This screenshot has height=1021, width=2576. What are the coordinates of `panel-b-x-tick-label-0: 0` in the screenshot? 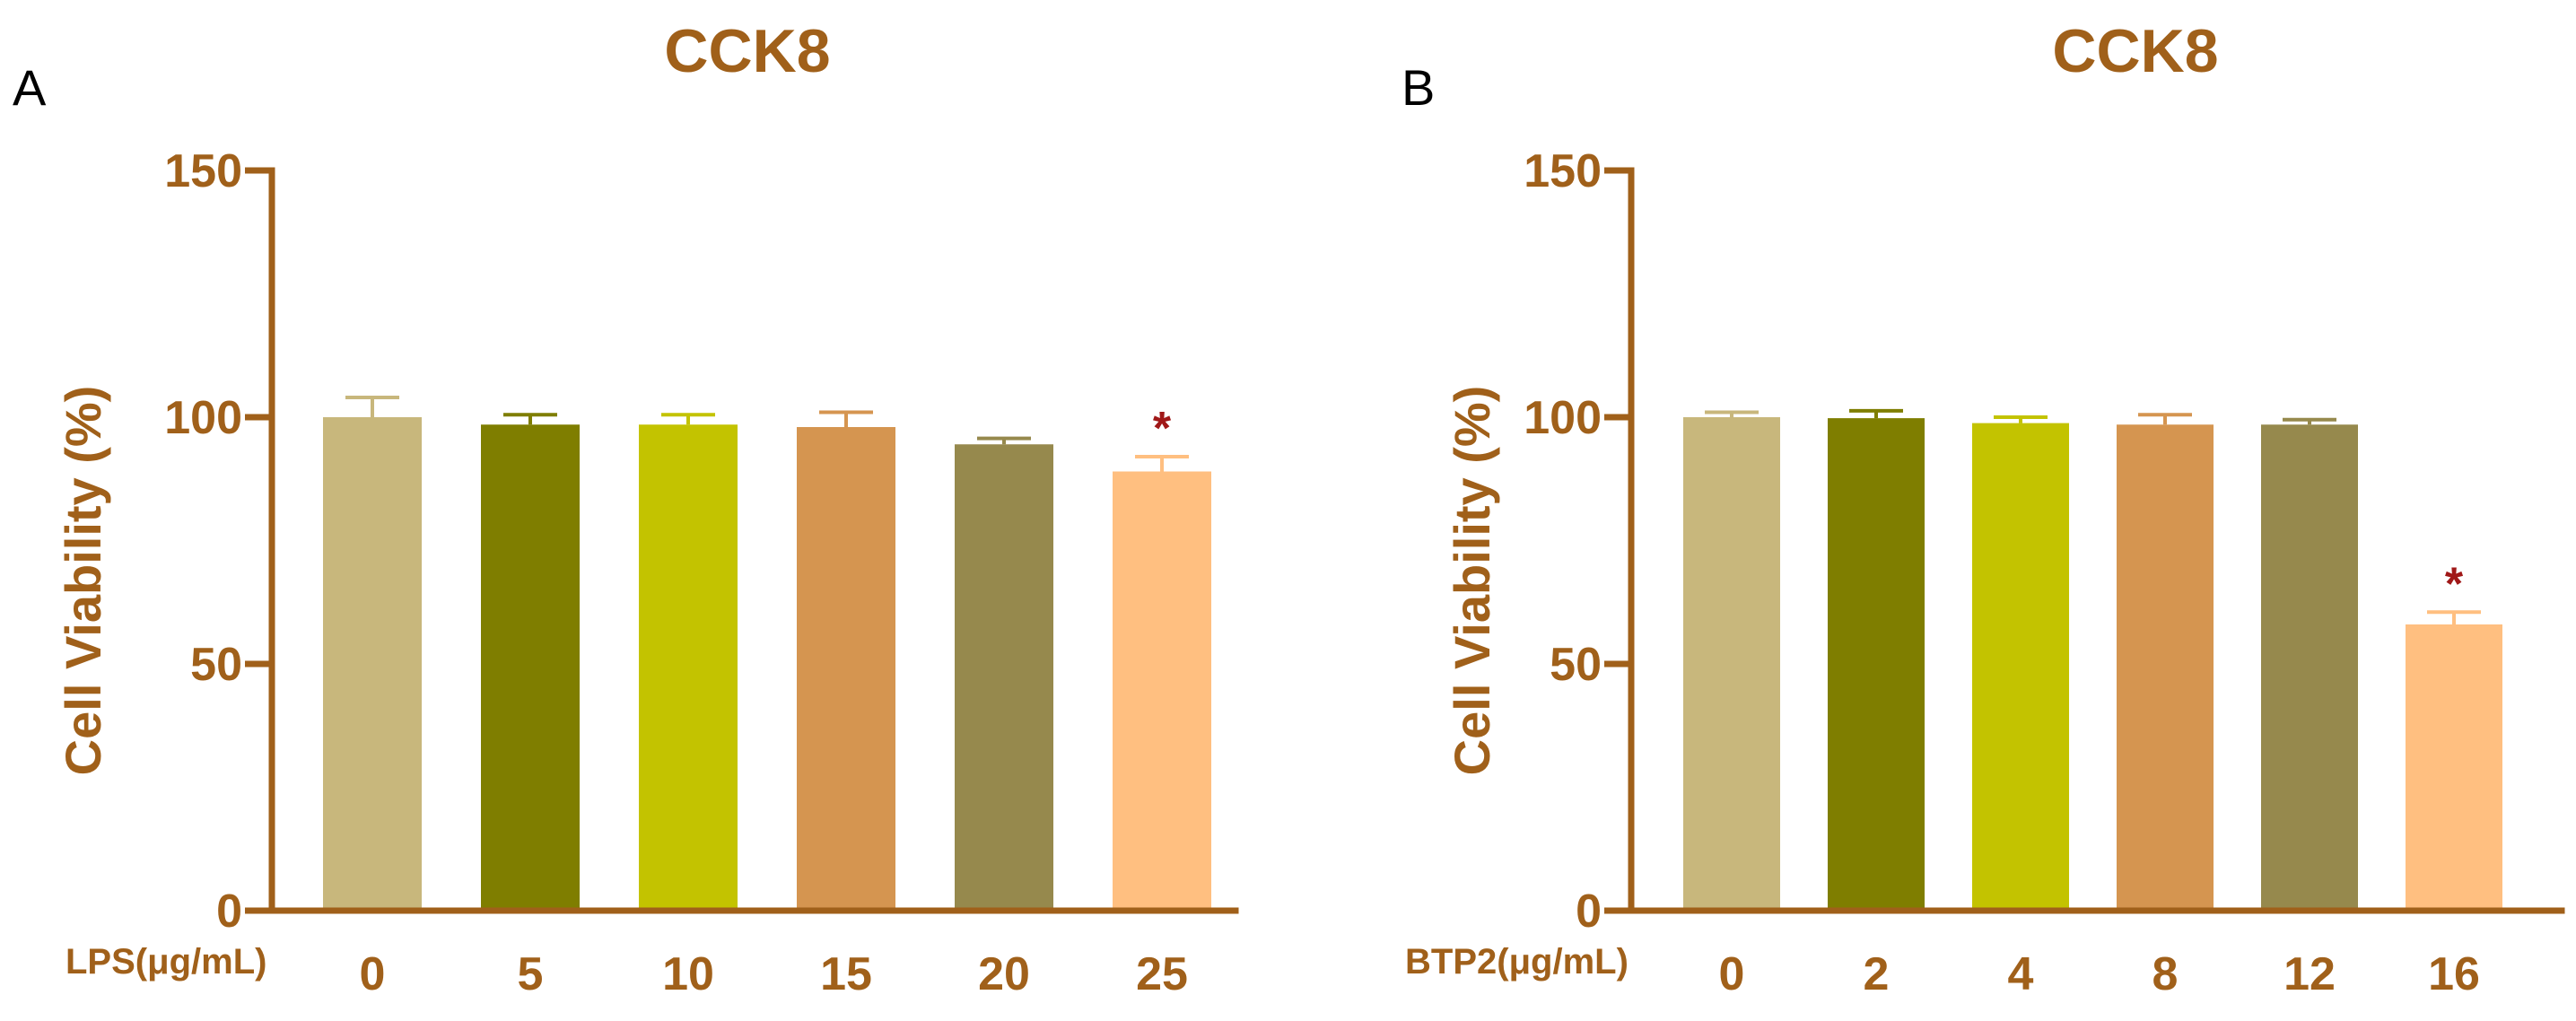 It's located at (1732, 974).